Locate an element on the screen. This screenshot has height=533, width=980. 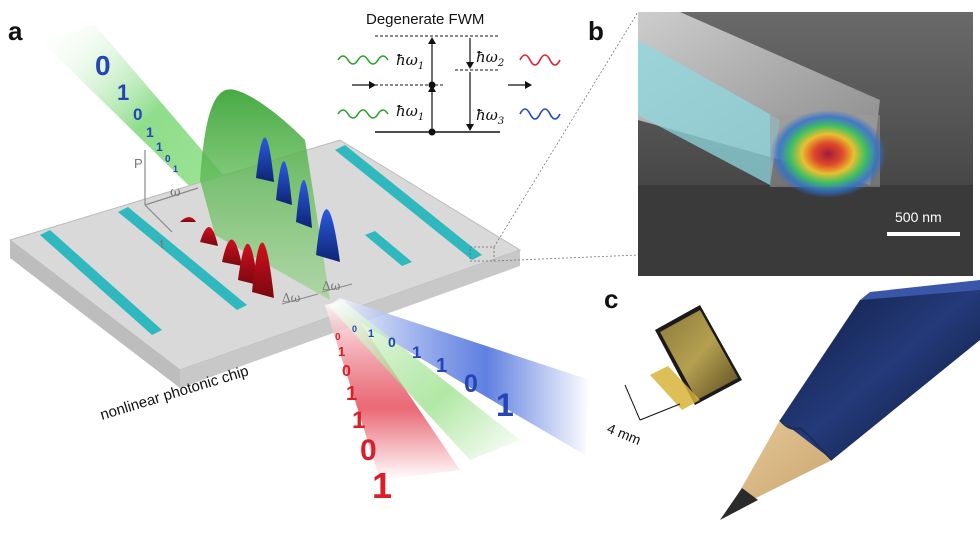
fwm-energy-diagram: Degenerate FWM ħω1 ħω1 ħω2 ħω3 is located at coordinates (449, 73).